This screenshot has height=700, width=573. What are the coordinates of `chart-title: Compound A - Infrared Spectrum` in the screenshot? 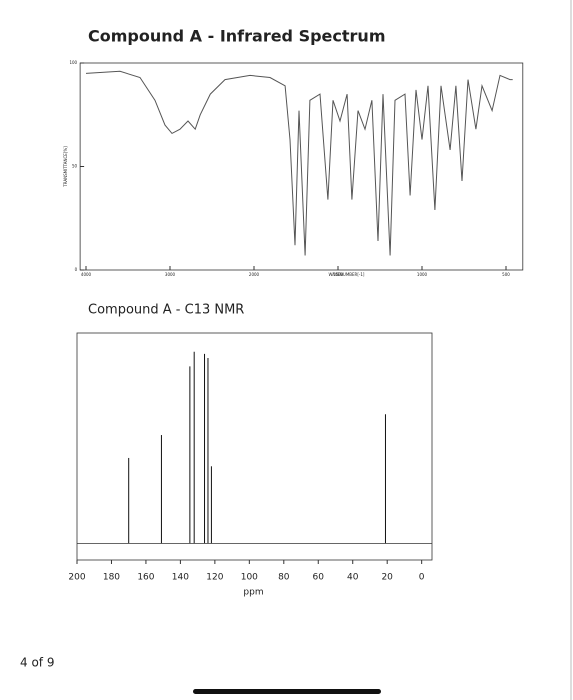 It's located at (237, 36).